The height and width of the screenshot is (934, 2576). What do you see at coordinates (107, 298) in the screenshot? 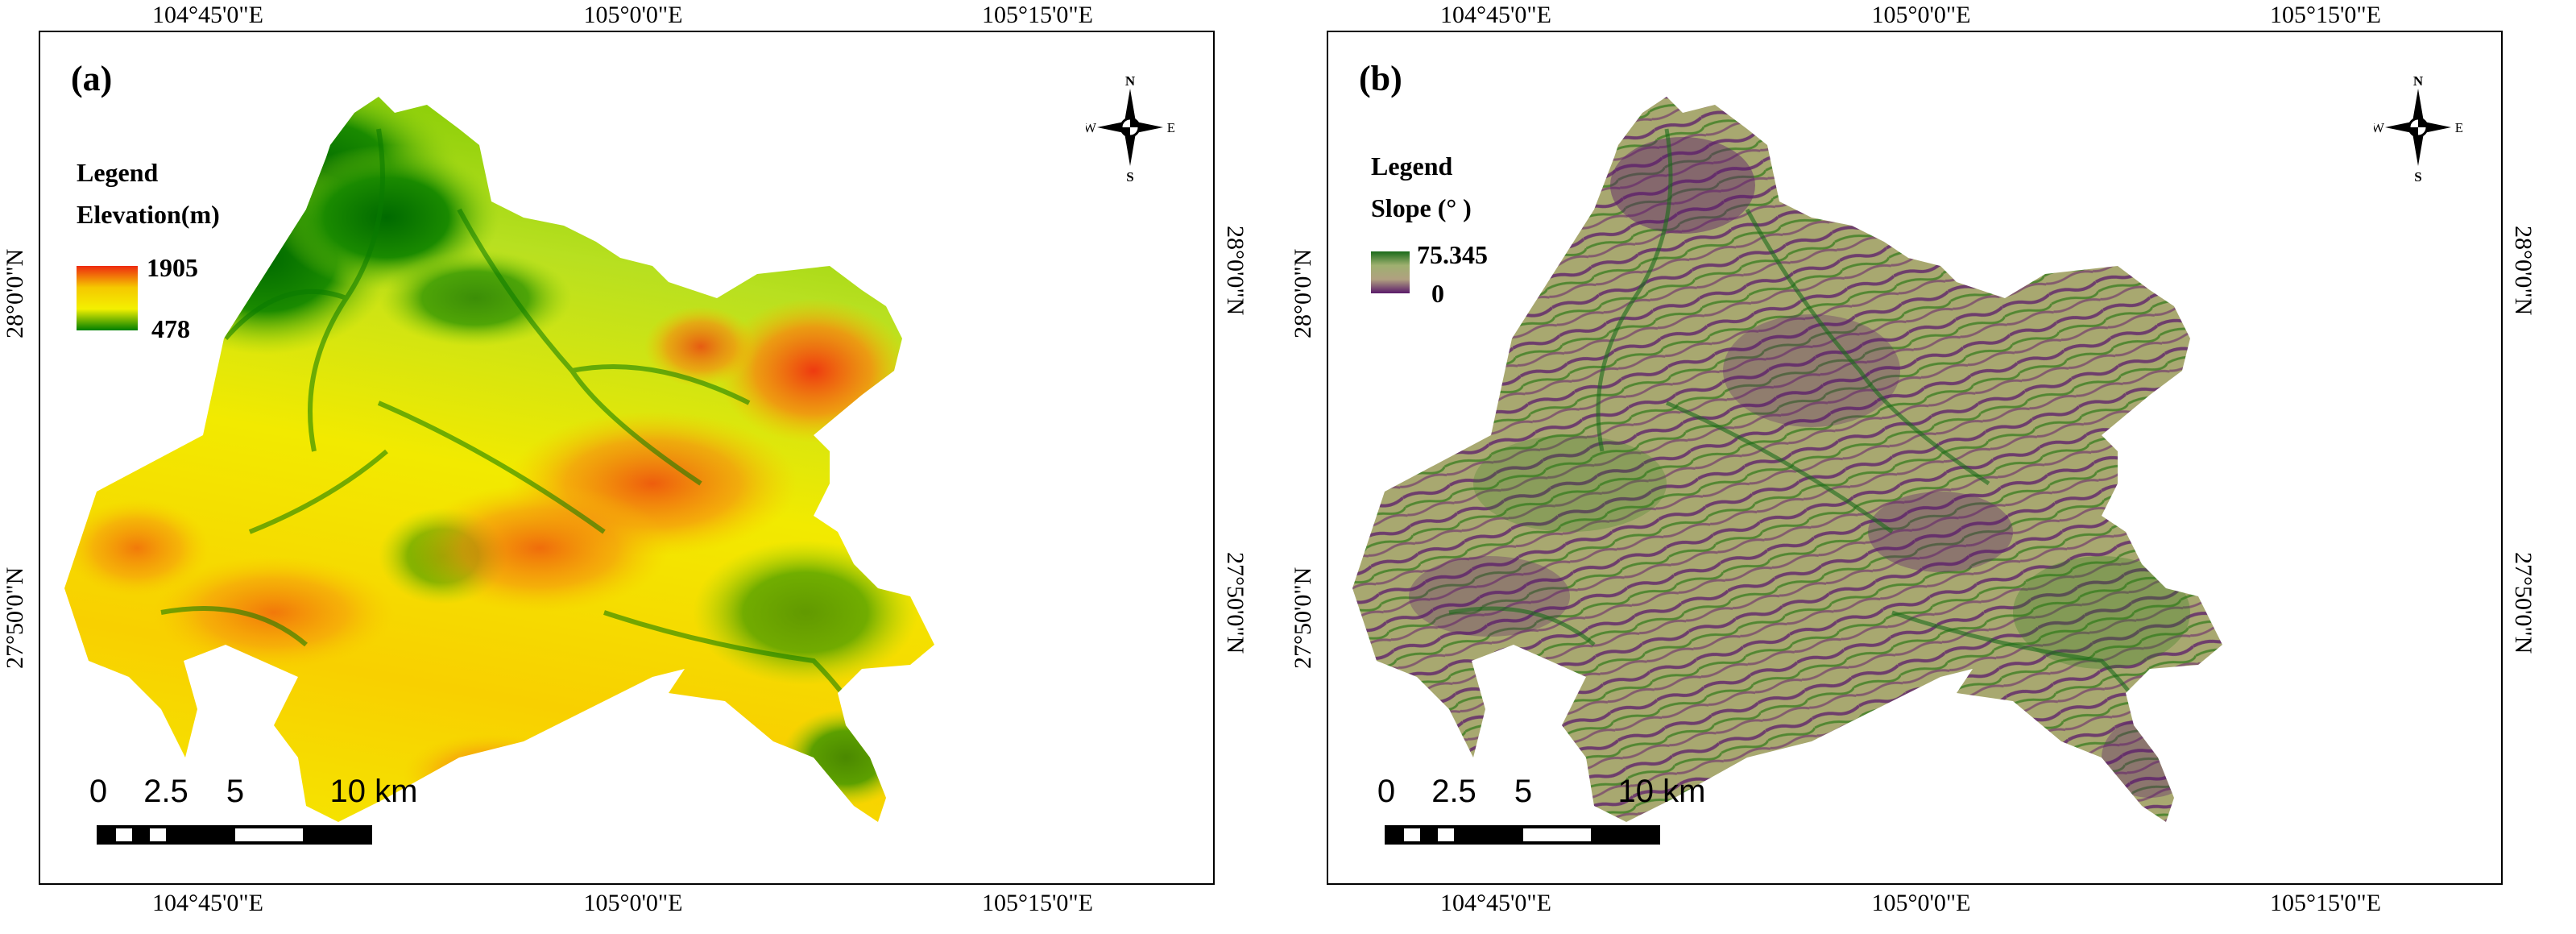
I see `elevation-color-ramp` at bounding box center [107, 298].